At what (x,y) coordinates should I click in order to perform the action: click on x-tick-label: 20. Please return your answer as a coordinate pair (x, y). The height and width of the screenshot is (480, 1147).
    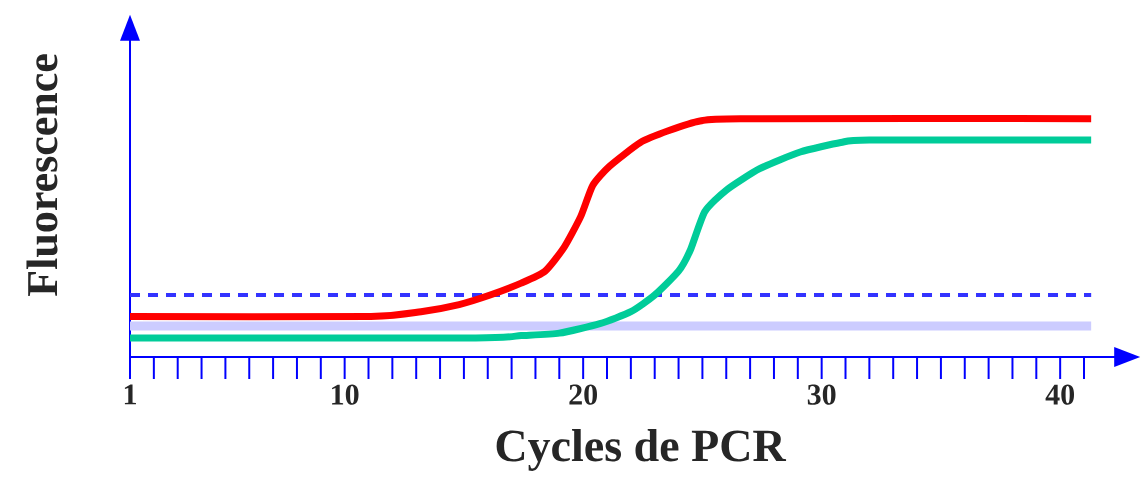
    Looking at the image, I should click on (583, 394).